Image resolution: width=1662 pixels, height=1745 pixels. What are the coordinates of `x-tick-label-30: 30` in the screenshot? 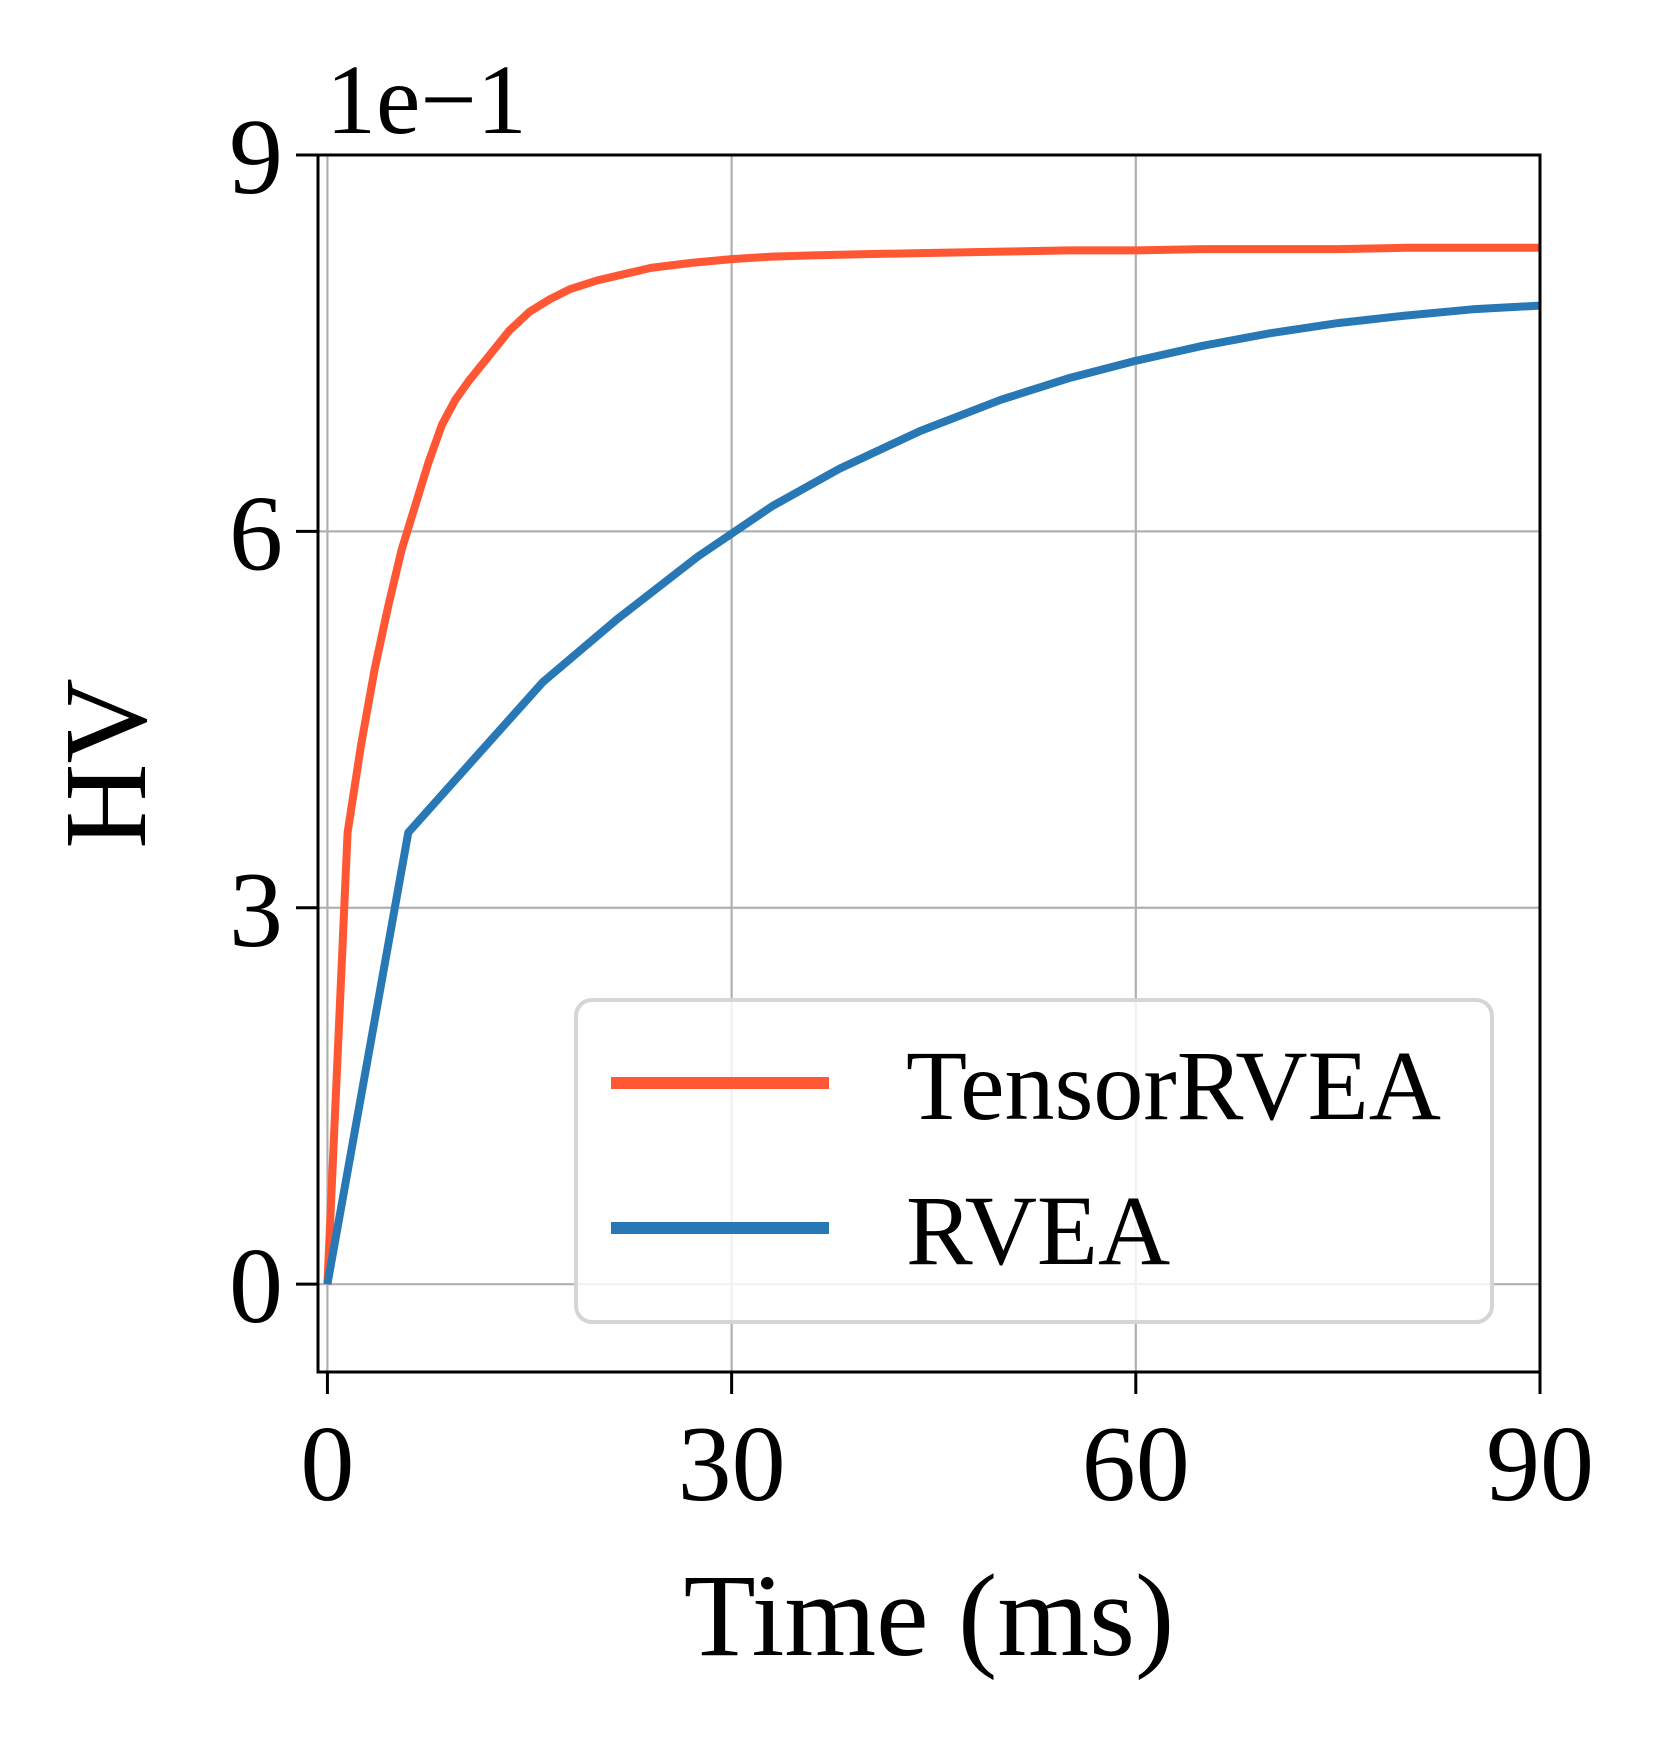 It's located at (732, 1464).